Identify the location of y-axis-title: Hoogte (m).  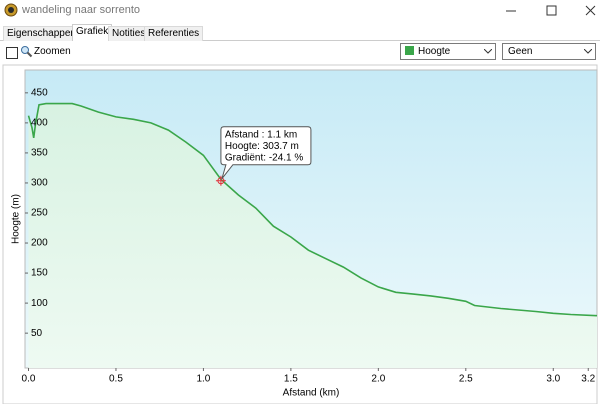
(16, 219).